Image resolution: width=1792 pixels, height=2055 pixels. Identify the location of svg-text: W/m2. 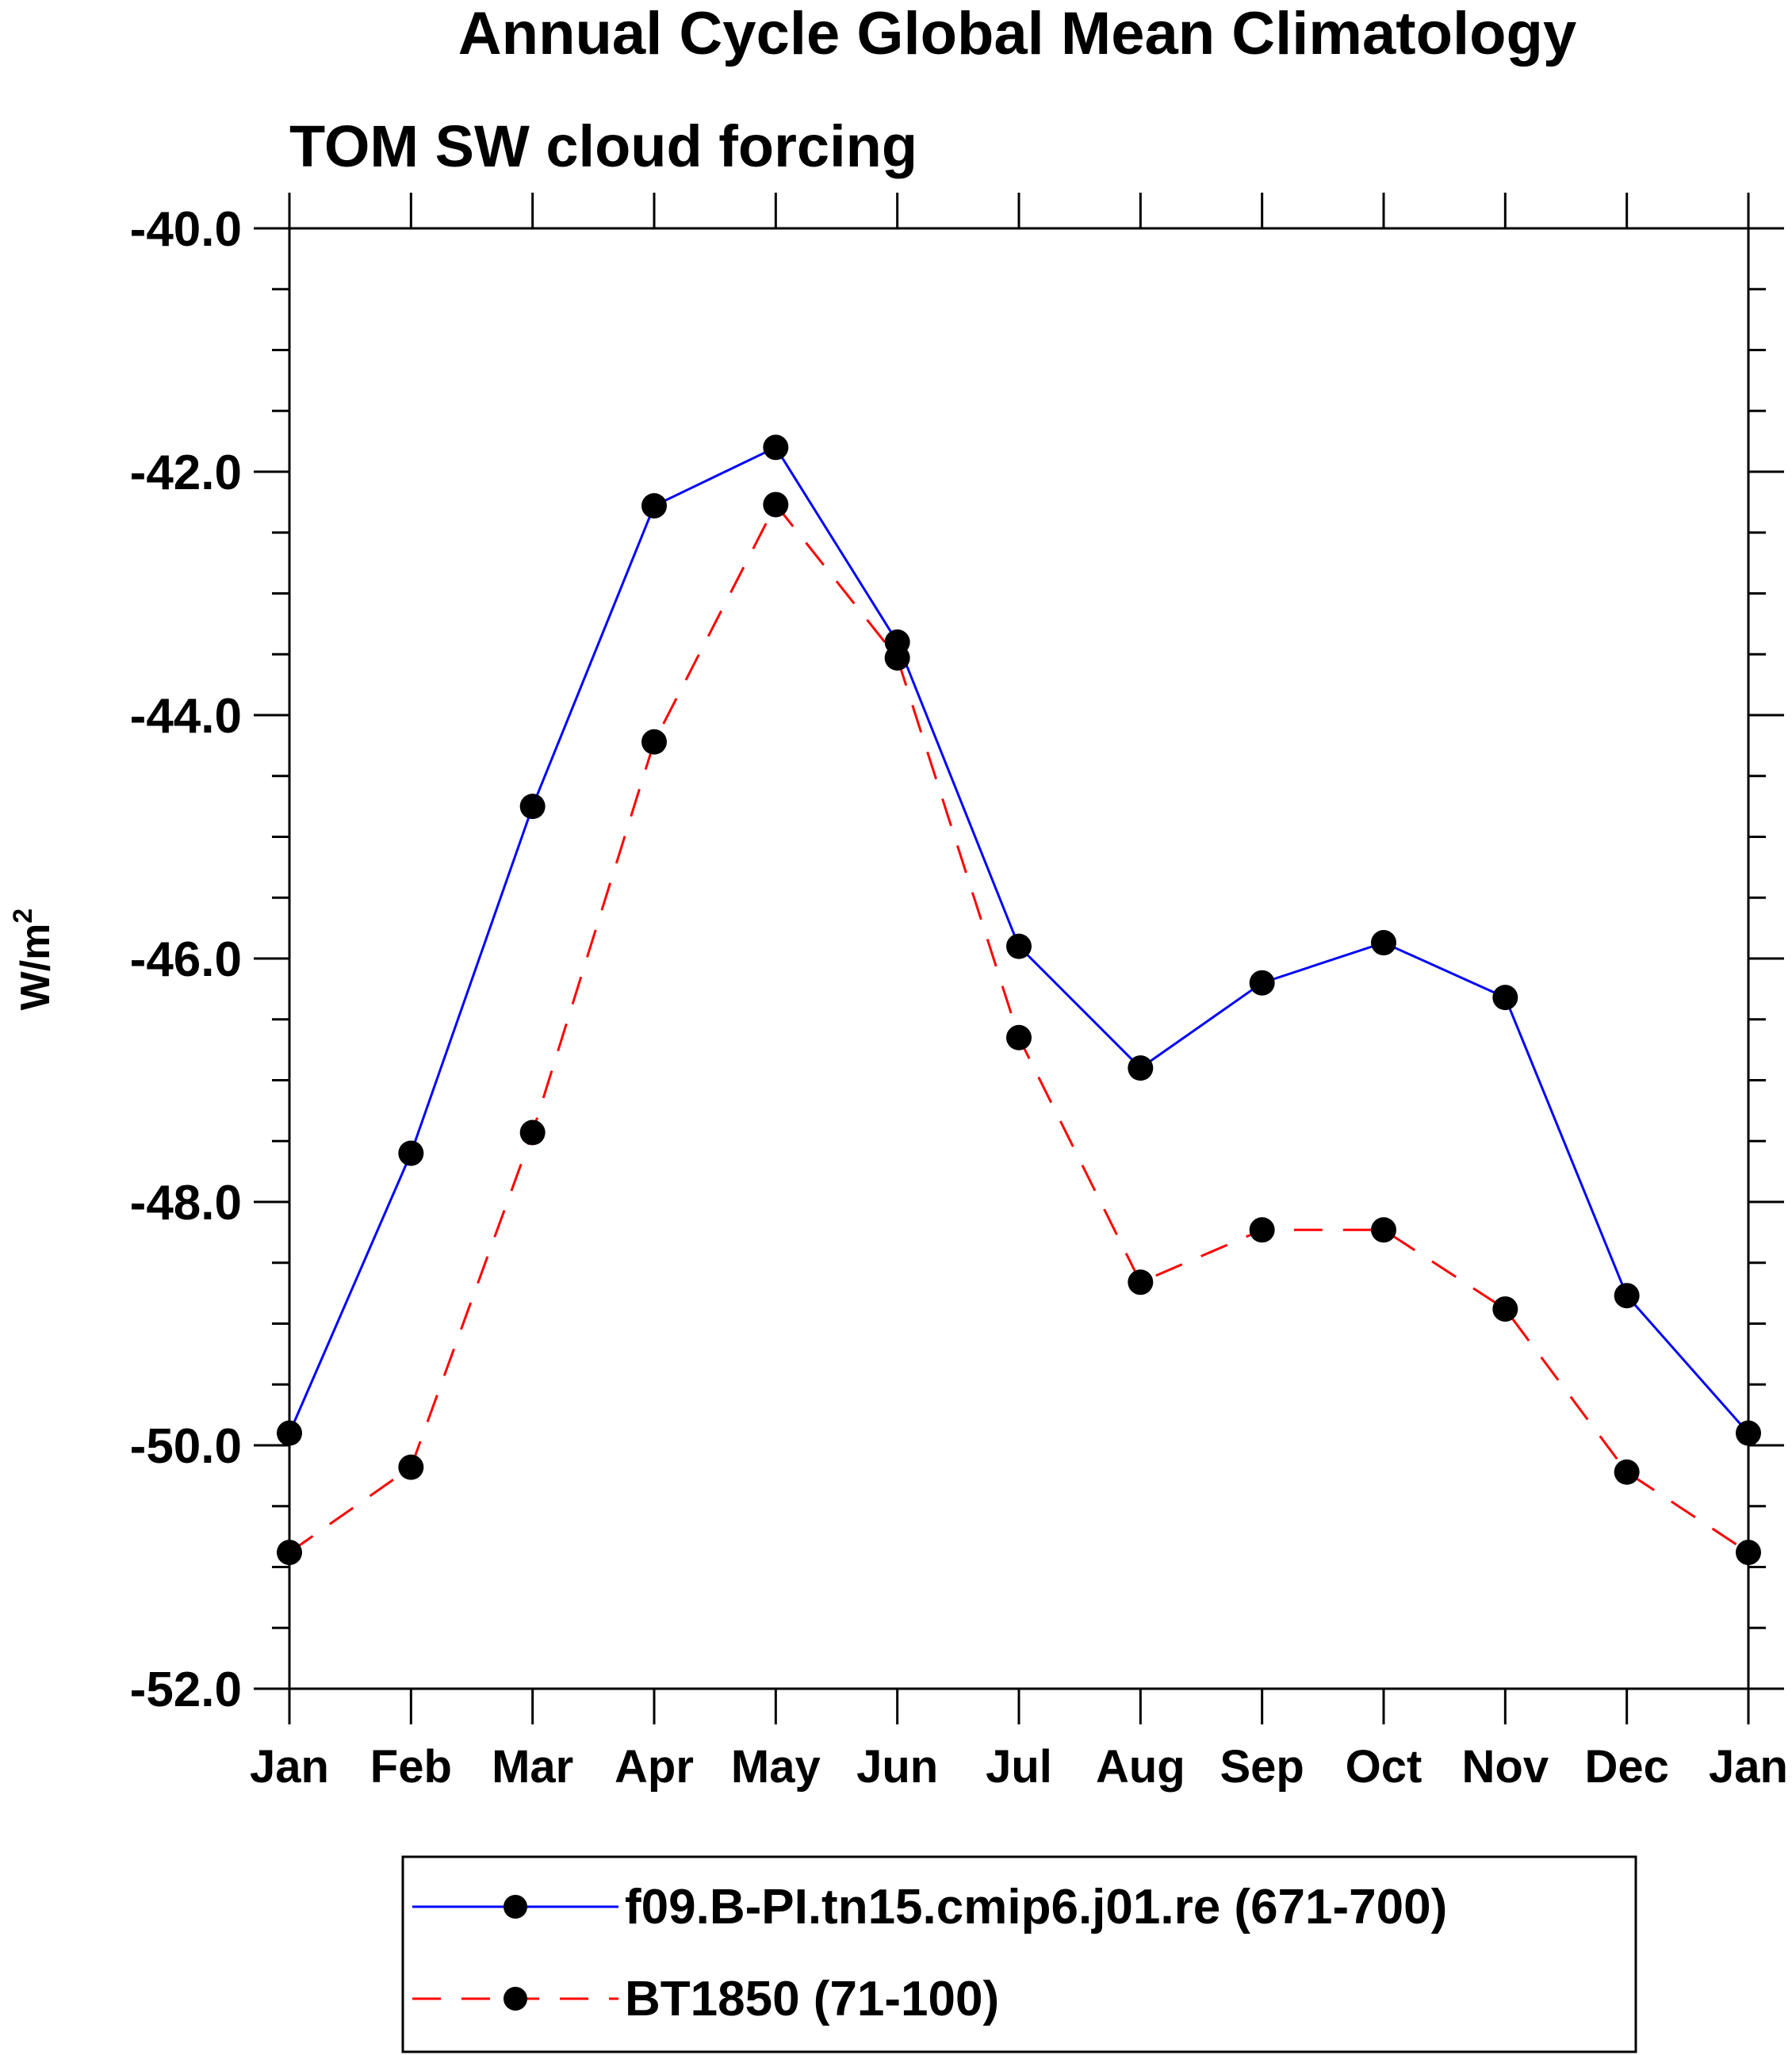
(33, 960).